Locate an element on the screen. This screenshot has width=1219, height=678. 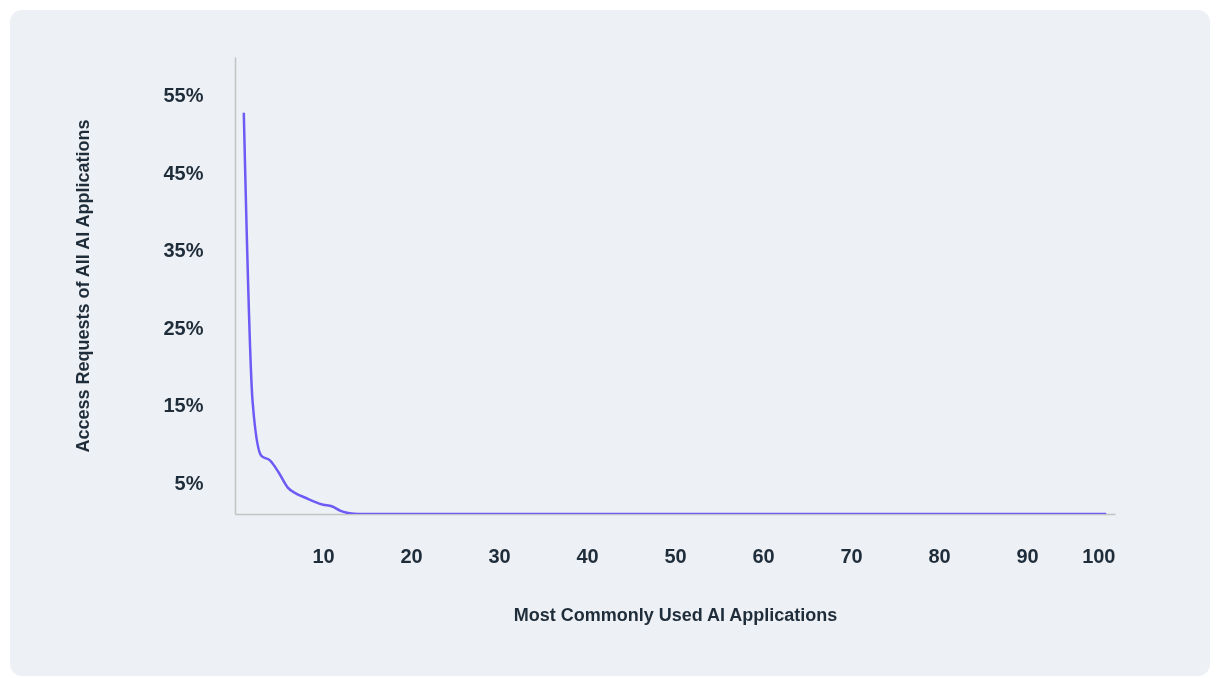
y-tick-label: 25% is located at coordinates (183, 327).